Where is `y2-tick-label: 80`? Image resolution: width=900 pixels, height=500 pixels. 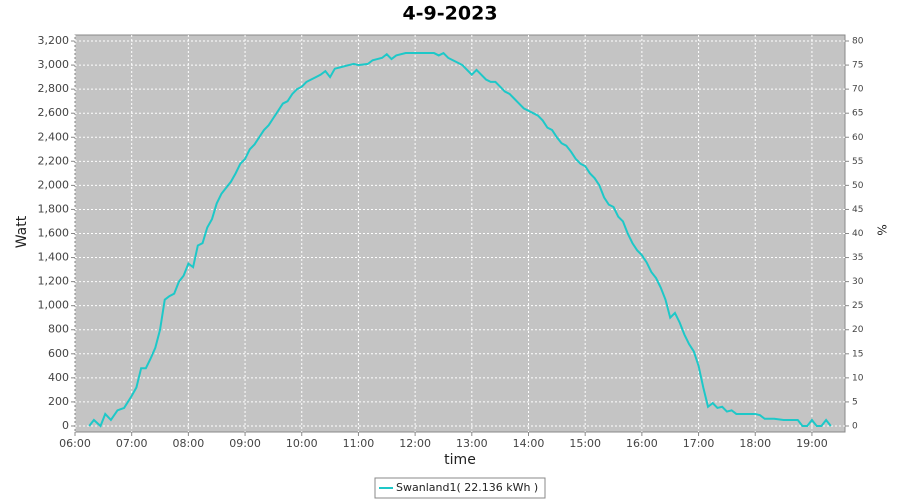
y2-tick-label: 80 is located at coordinates (858, 42).